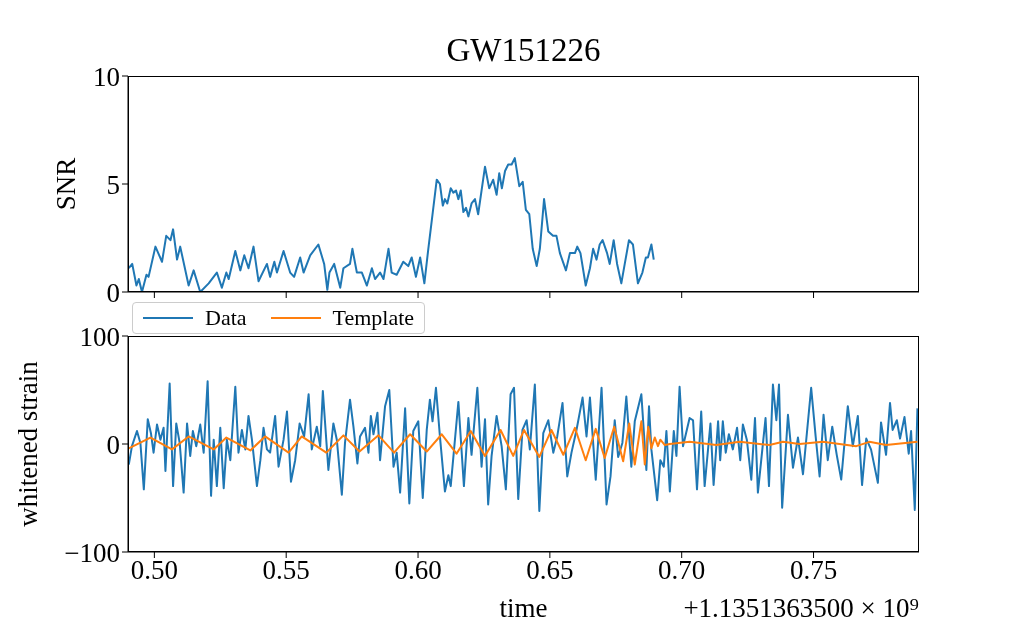 This screenshot has width=1021, height=631. I want to click on x-tick-label: 0.60, so click(418, 570).